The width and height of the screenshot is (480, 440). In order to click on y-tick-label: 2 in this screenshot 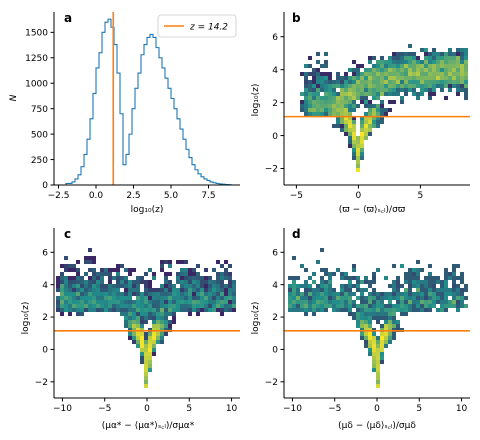, I will do `click(275, 318)`.